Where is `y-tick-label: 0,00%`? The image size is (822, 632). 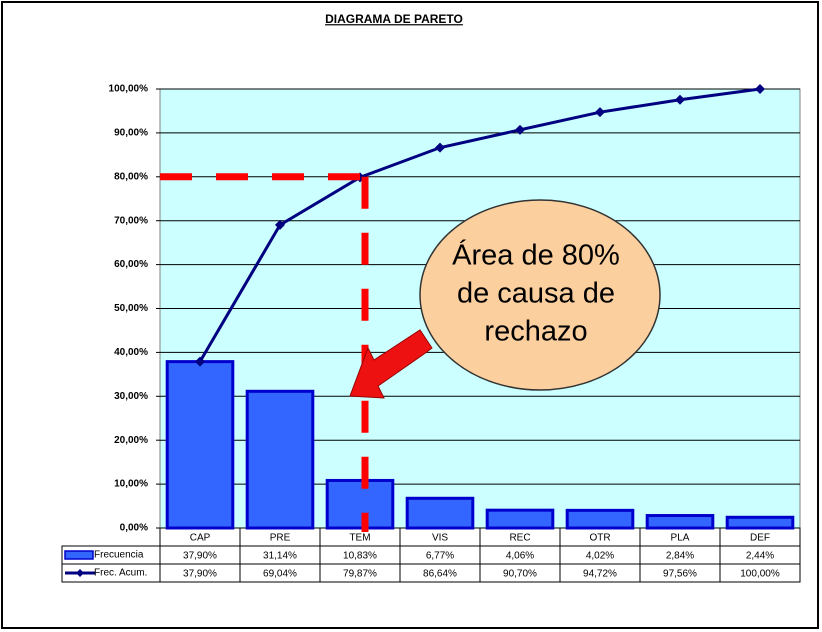
y-tick-label: 0,00% is located at coordinates (134, 528).